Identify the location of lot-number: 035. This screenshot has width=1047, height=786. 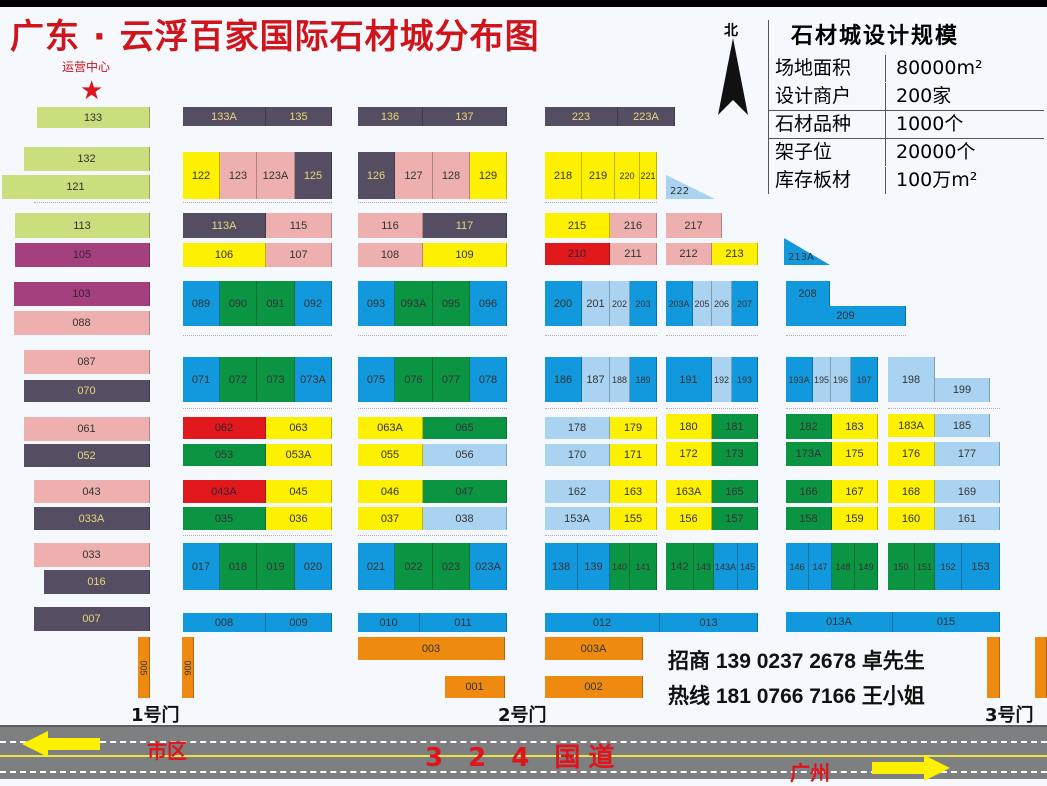
(224, 518).